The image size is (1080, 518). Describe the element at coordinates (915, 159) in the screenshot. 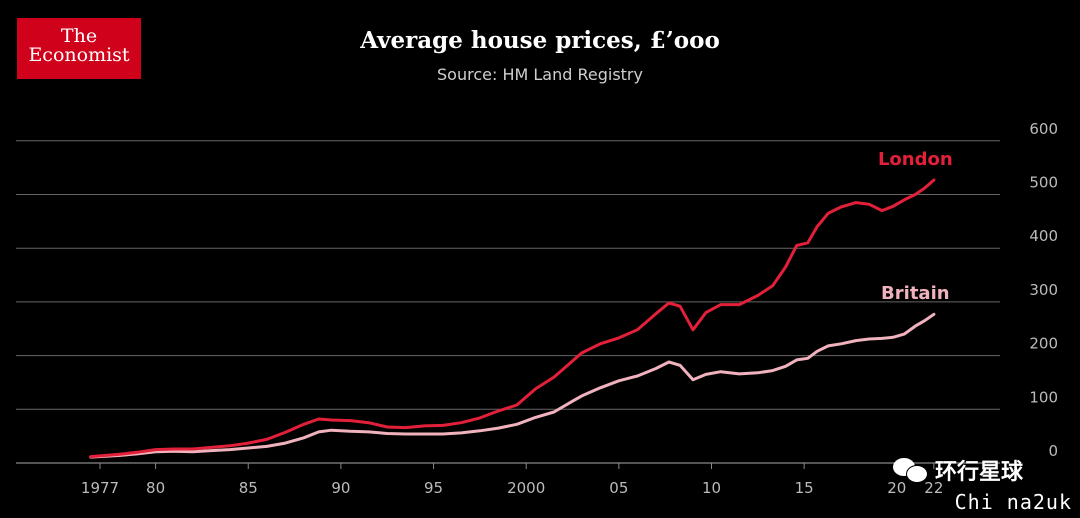

I see `series-label-london: London` at that location.